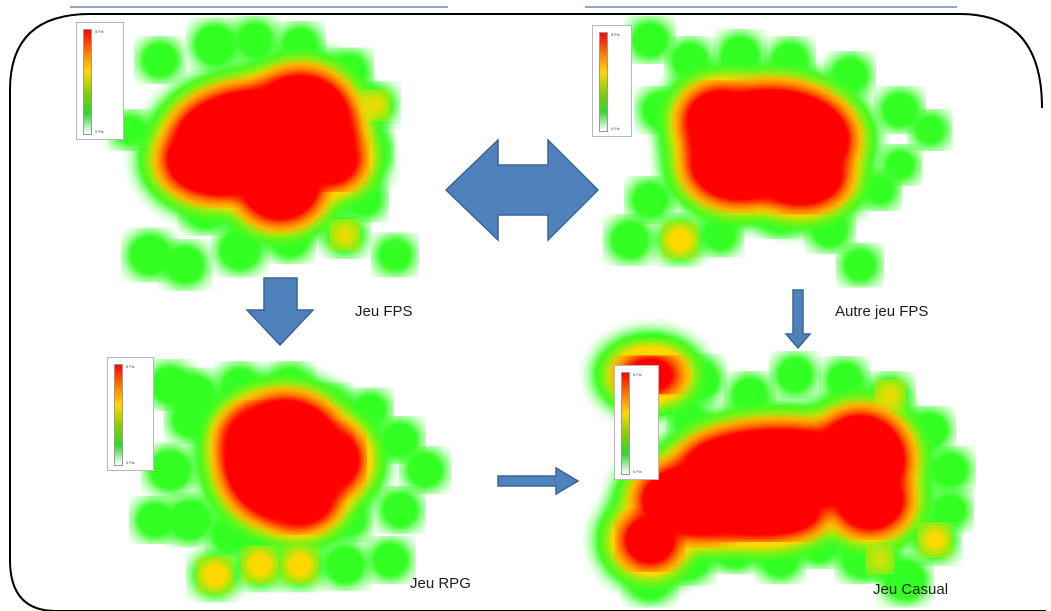 Image resolution: width=1051 pixels, height=611 pixels. What do you see at coordinates (100, 81) in the screenshot?
I see `color-scale-fps: 5 Fix 0 Fix` at bounding box center [100, 81].